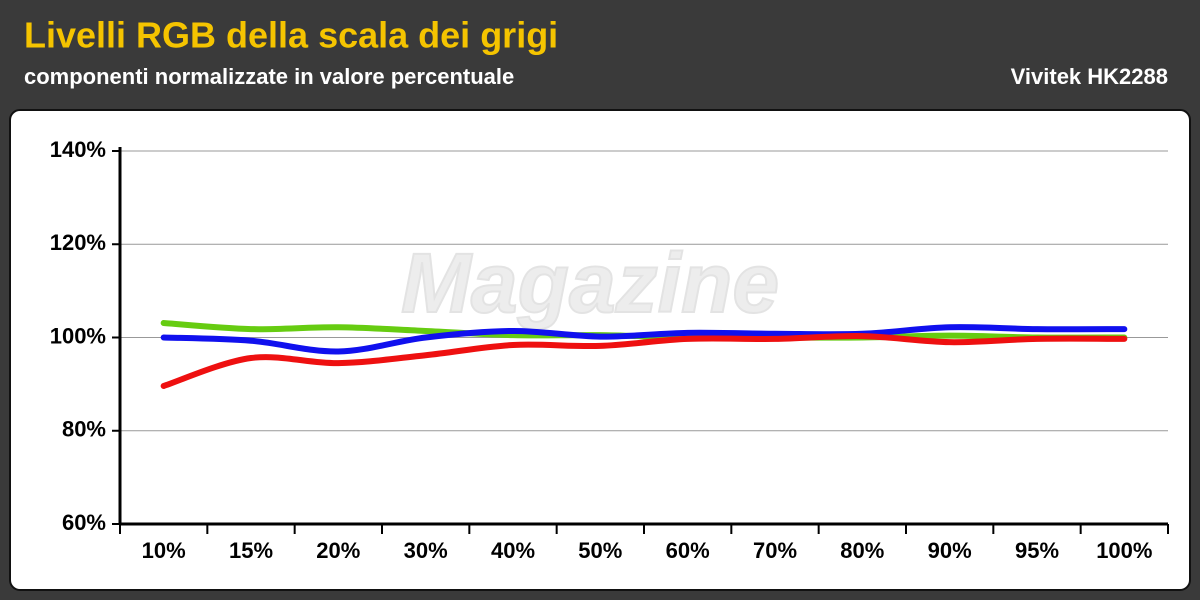 Image resolution: width=1200 pixels, height=600 pixels. What do you see at coordinates (338, 550) in the screenshot?
I see `x-tick-label: 20%` at bounding box center [338, 550].